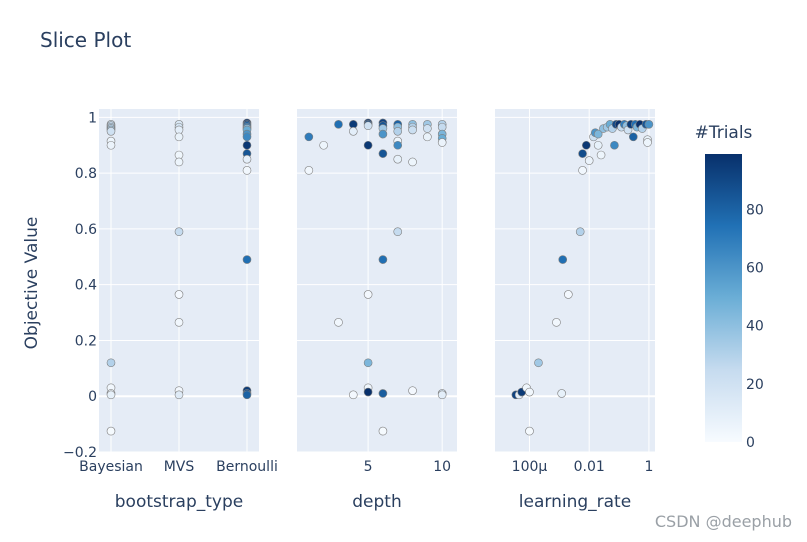 Image resolution: width=807 pixels, height=542 pixels. What do you see at coordinates (530, 467) in the screenshot?
I see `x-tick-label: 100μ` at bounding box center [530, 467].